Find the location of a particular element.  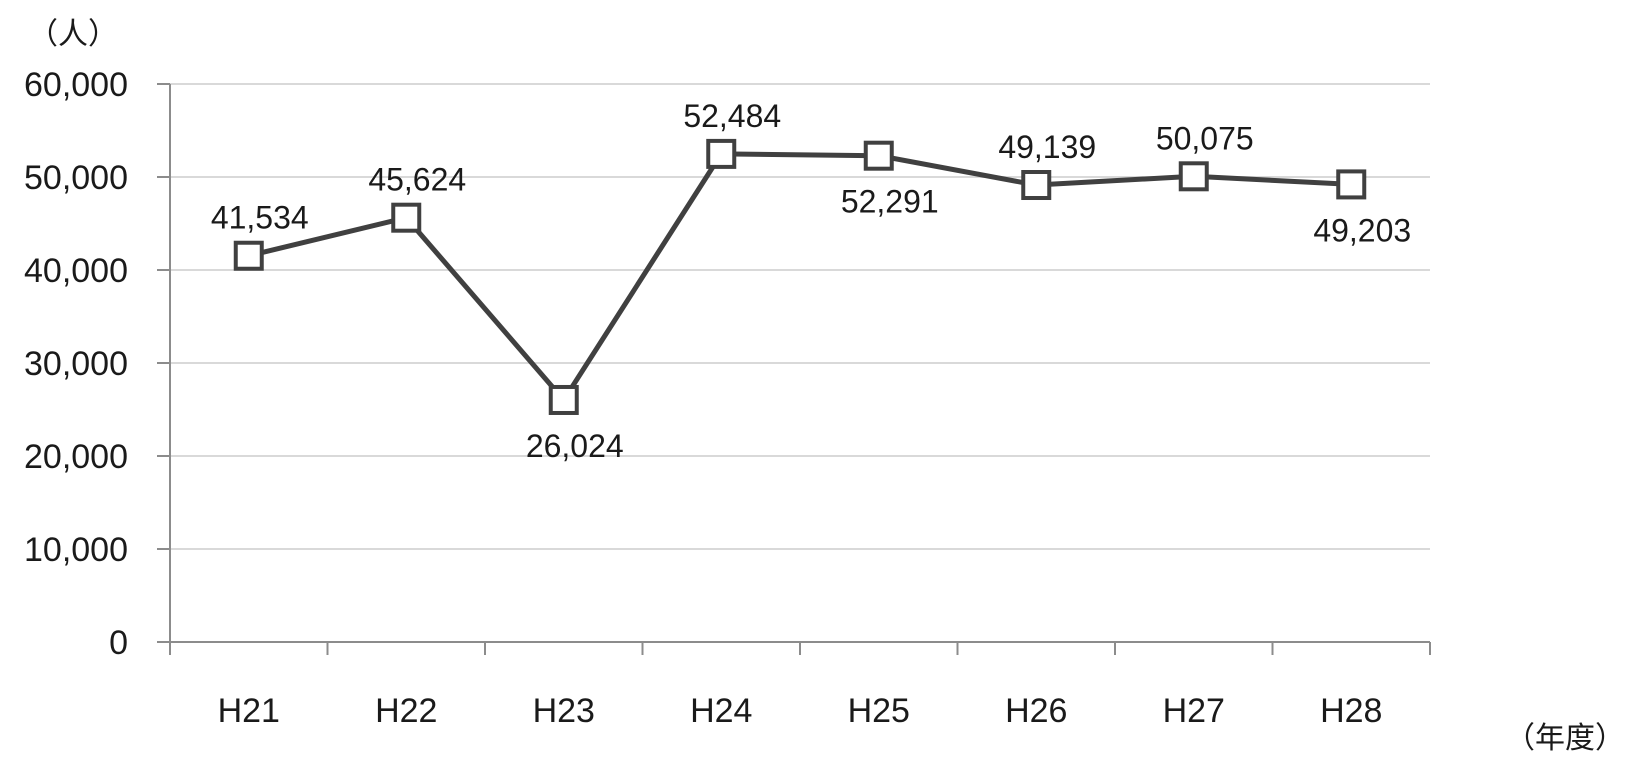

data-label: 49,203 is located at coordinates (1362, 230).